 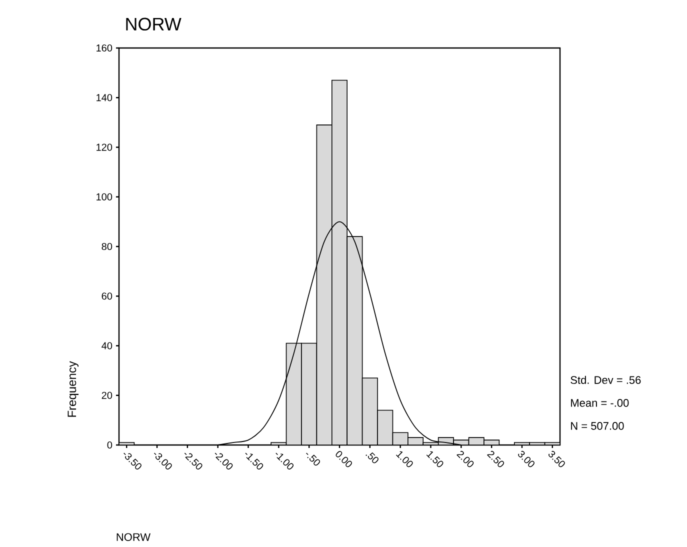 I want to click on text: N = 507.00, so click(x=597, y=426).